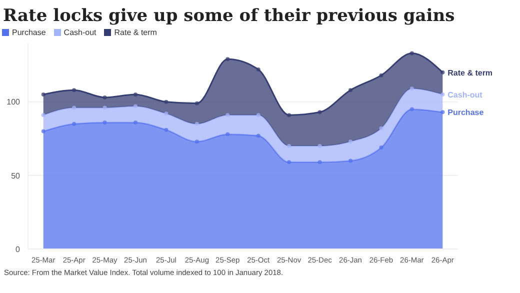  Describe the element at coordinates (16, 175) in the screenshot. I see `y-tick-label: 50` at that location.